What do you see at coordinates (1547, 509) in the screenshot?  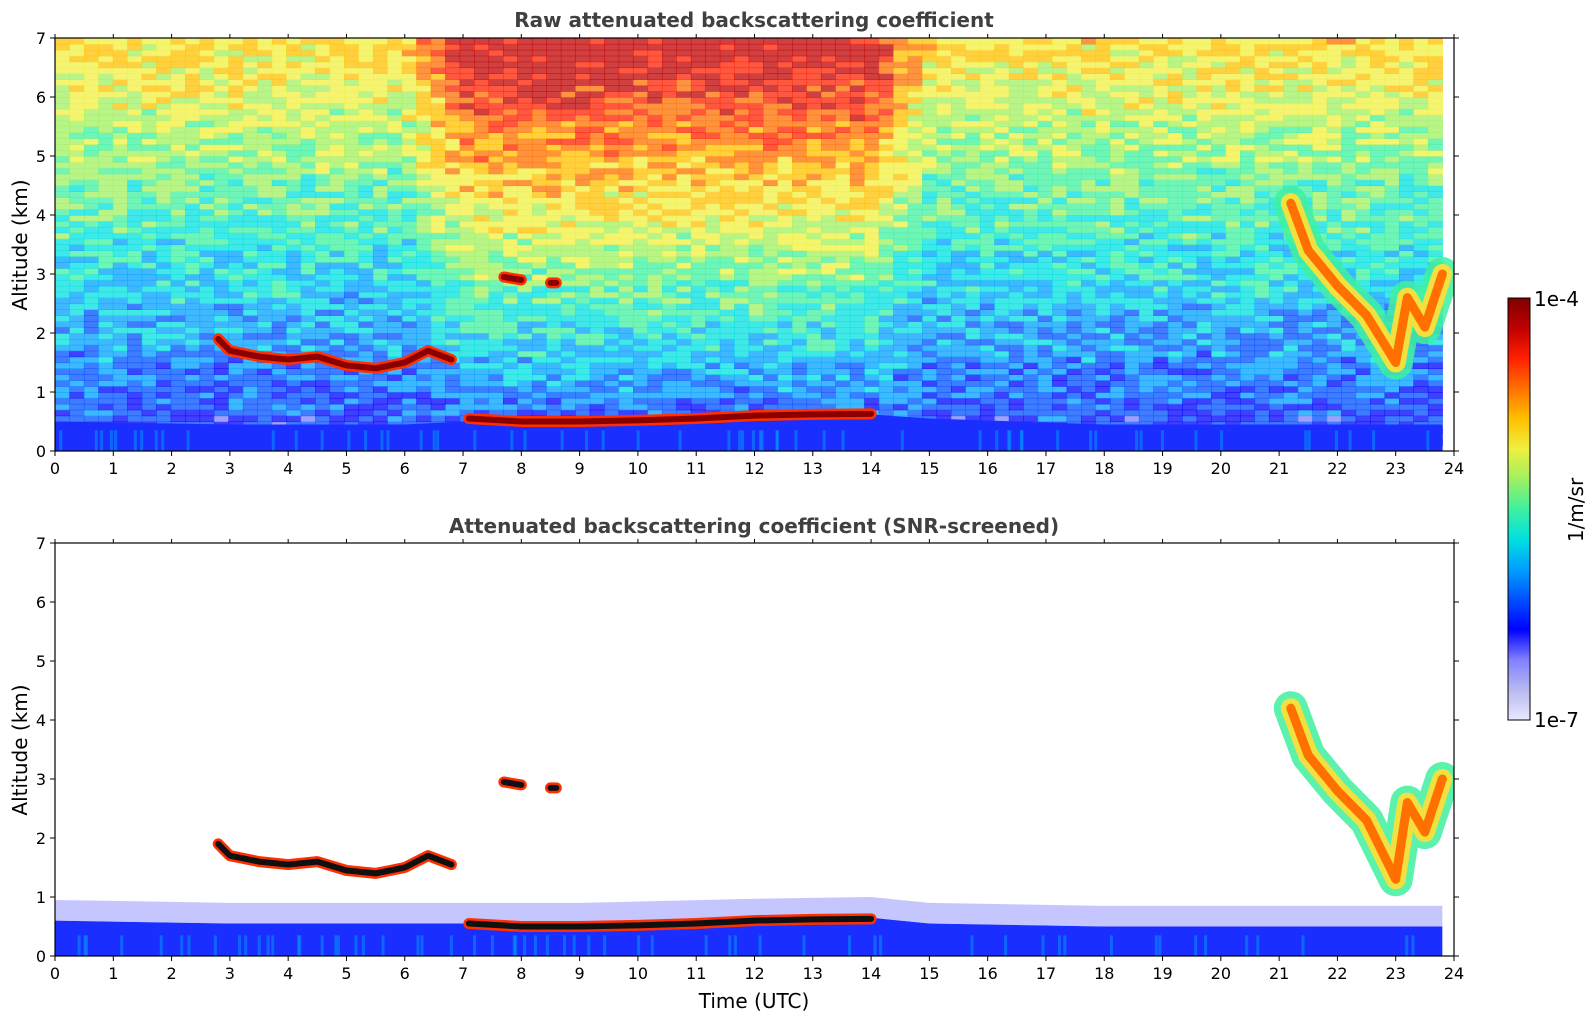 I see `colorbar: 1e-4 1e-7 1/m/sr` at bounding box center [1547, 509].